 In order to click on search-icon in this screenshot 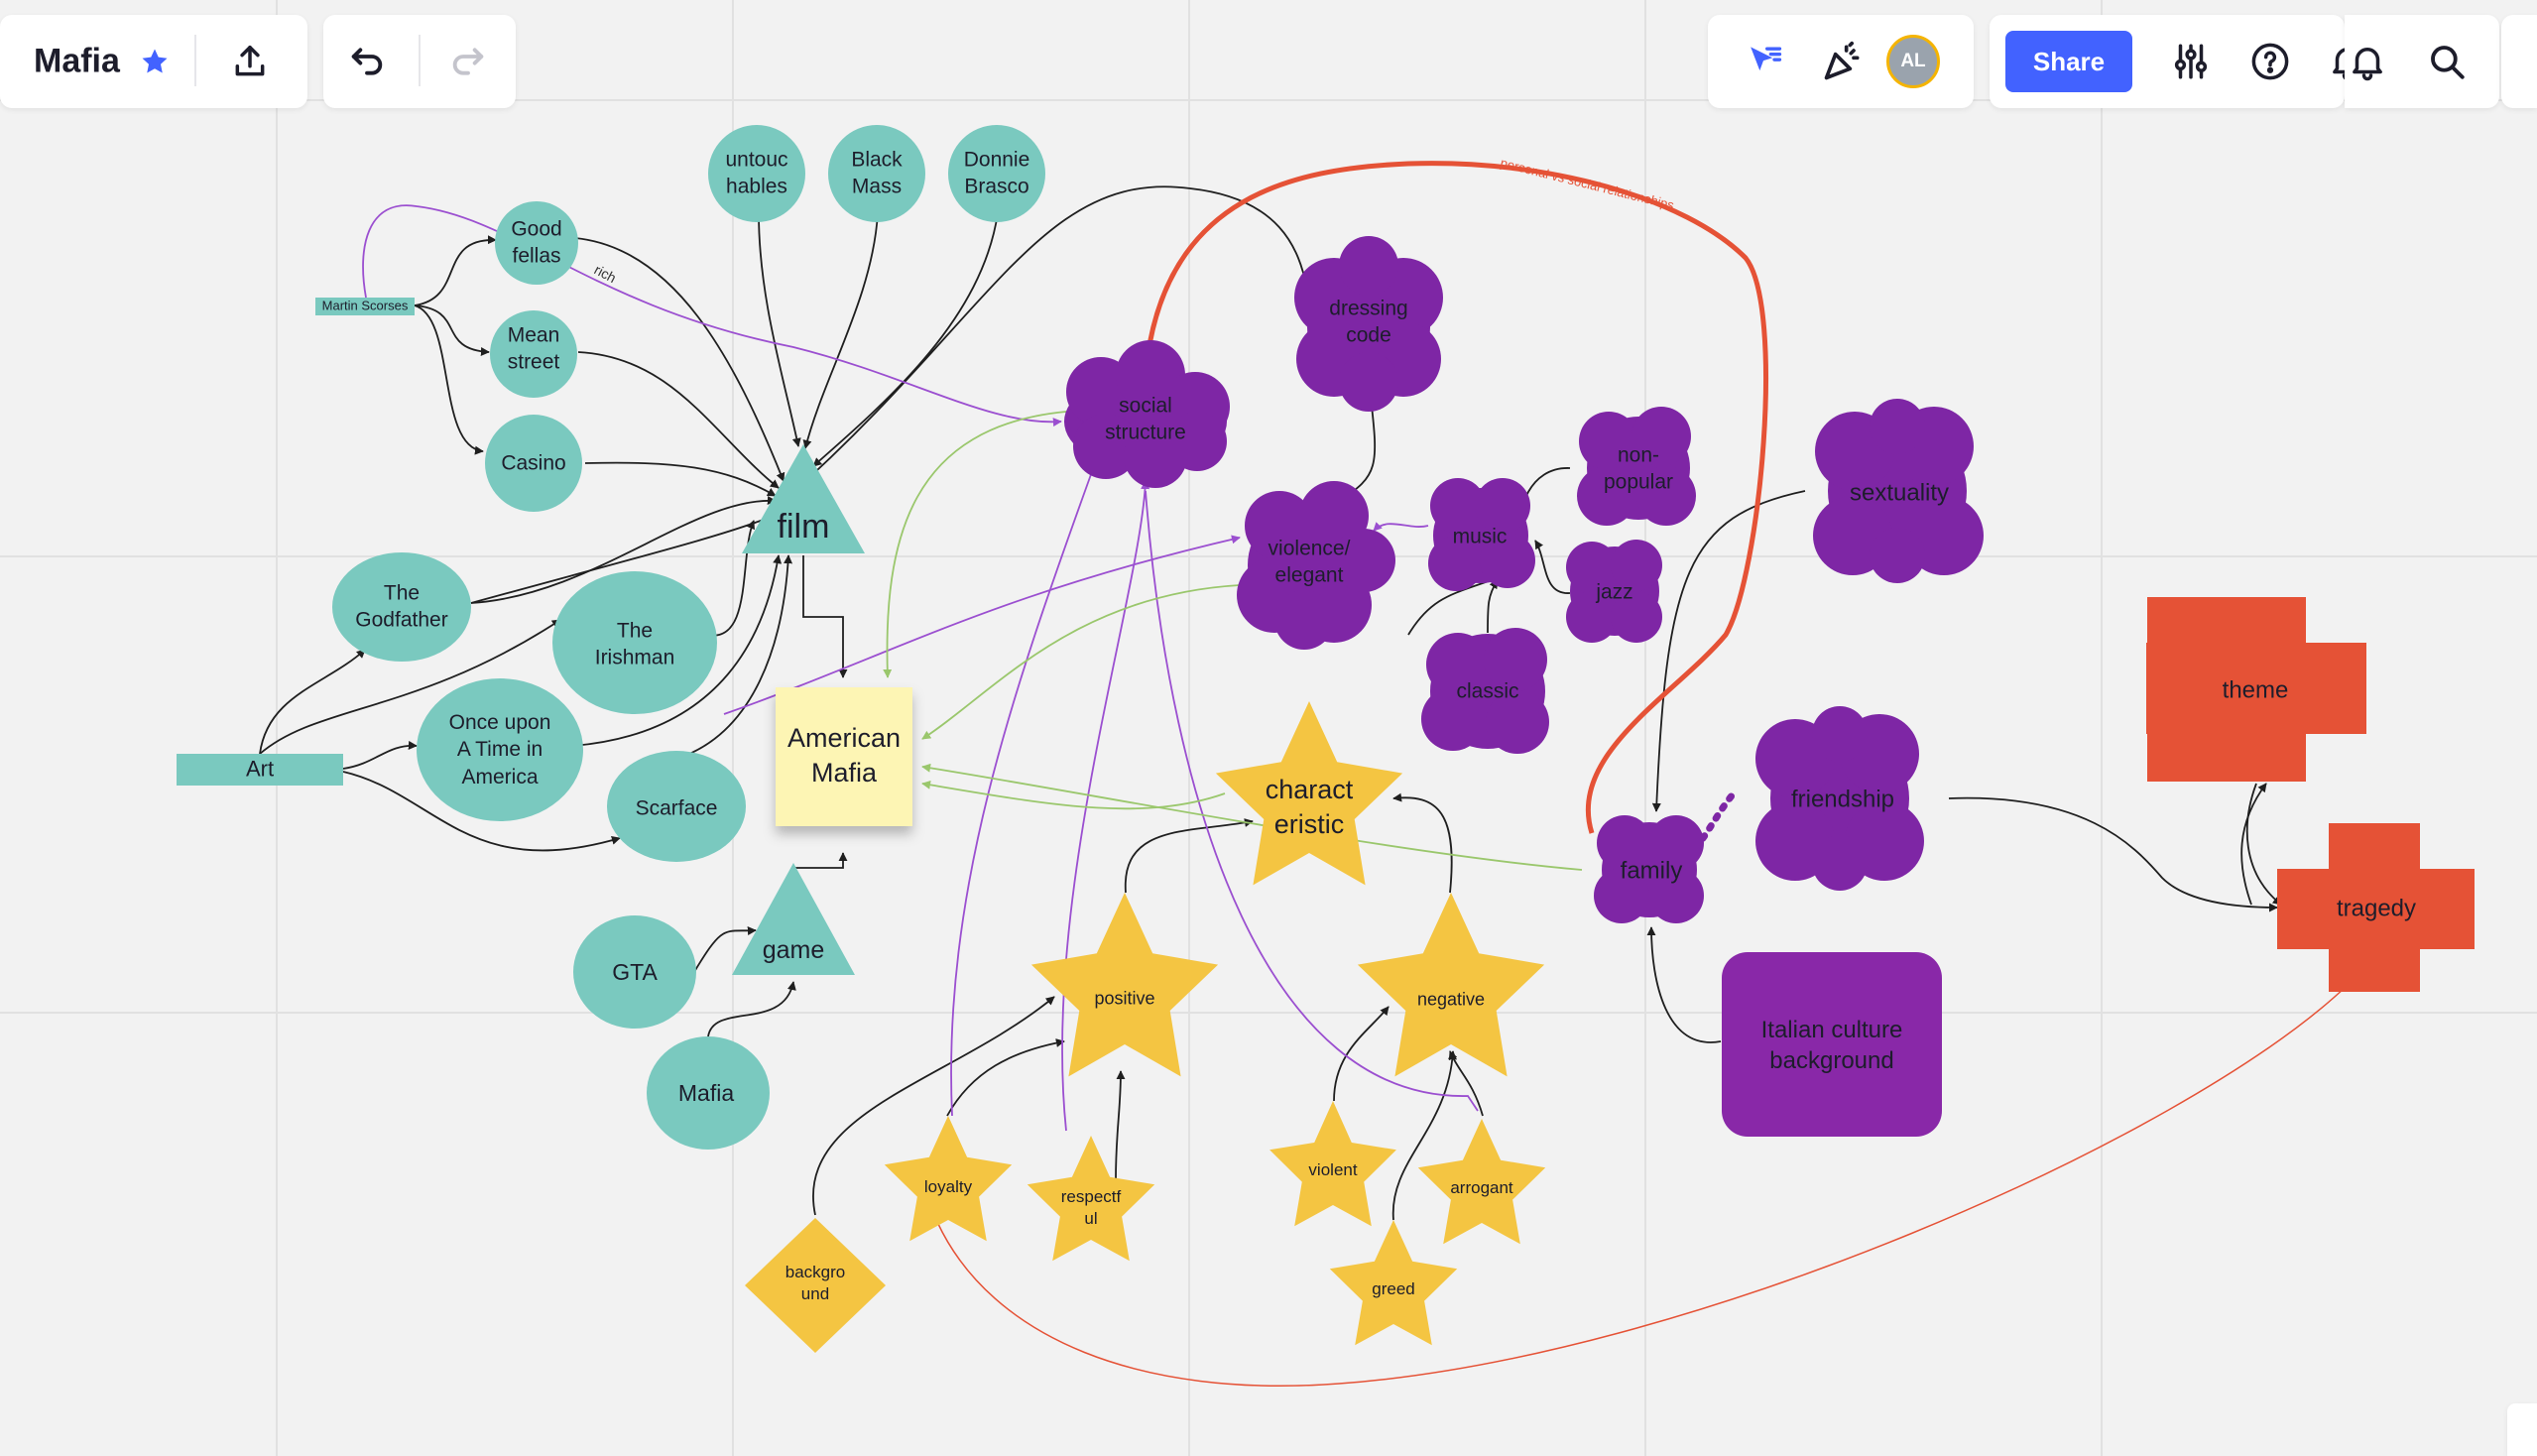, I will do `click(2447, 61)`.